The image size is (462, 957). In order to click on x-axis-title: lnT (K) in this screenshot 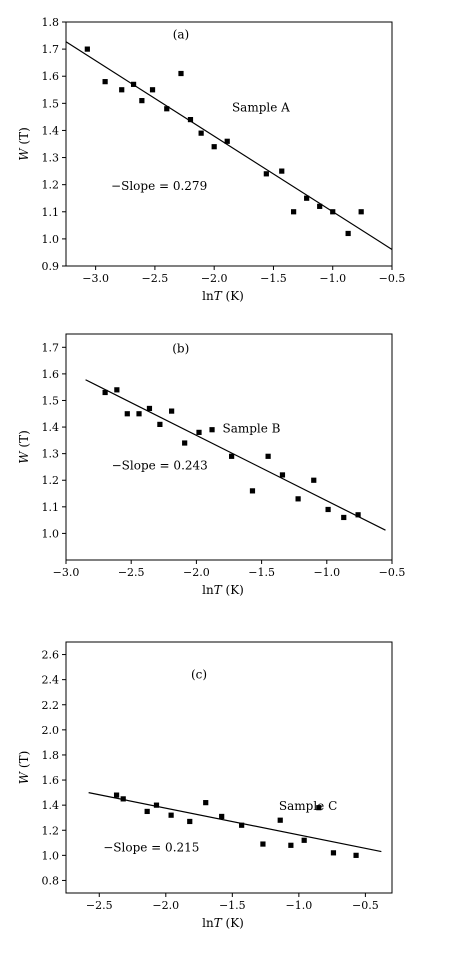, I will do `click(223, 590)`.